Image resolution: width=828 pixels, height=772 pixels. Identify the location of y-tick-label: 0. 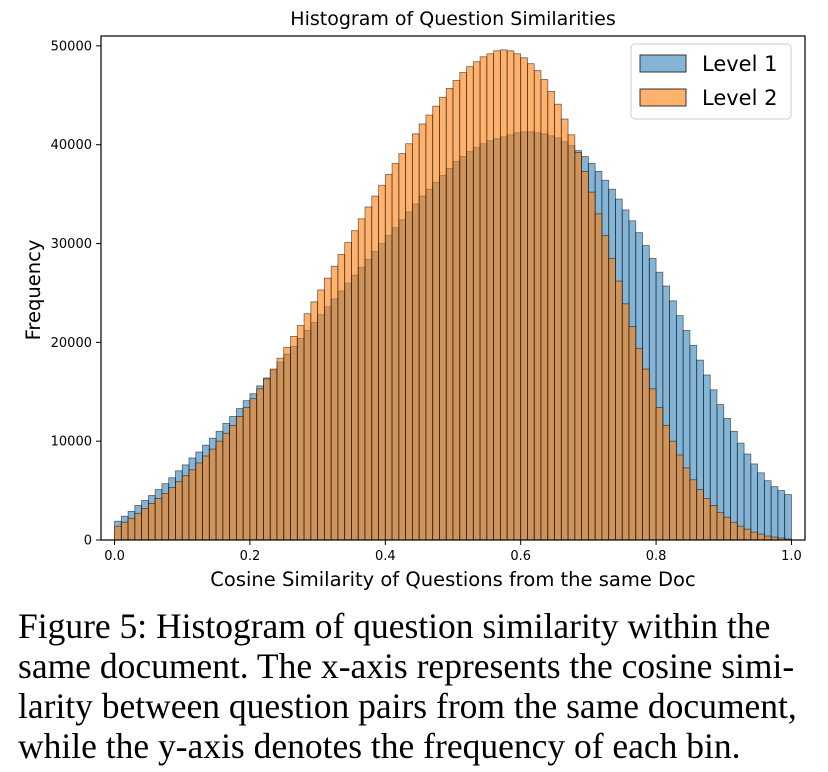
(88, 541).